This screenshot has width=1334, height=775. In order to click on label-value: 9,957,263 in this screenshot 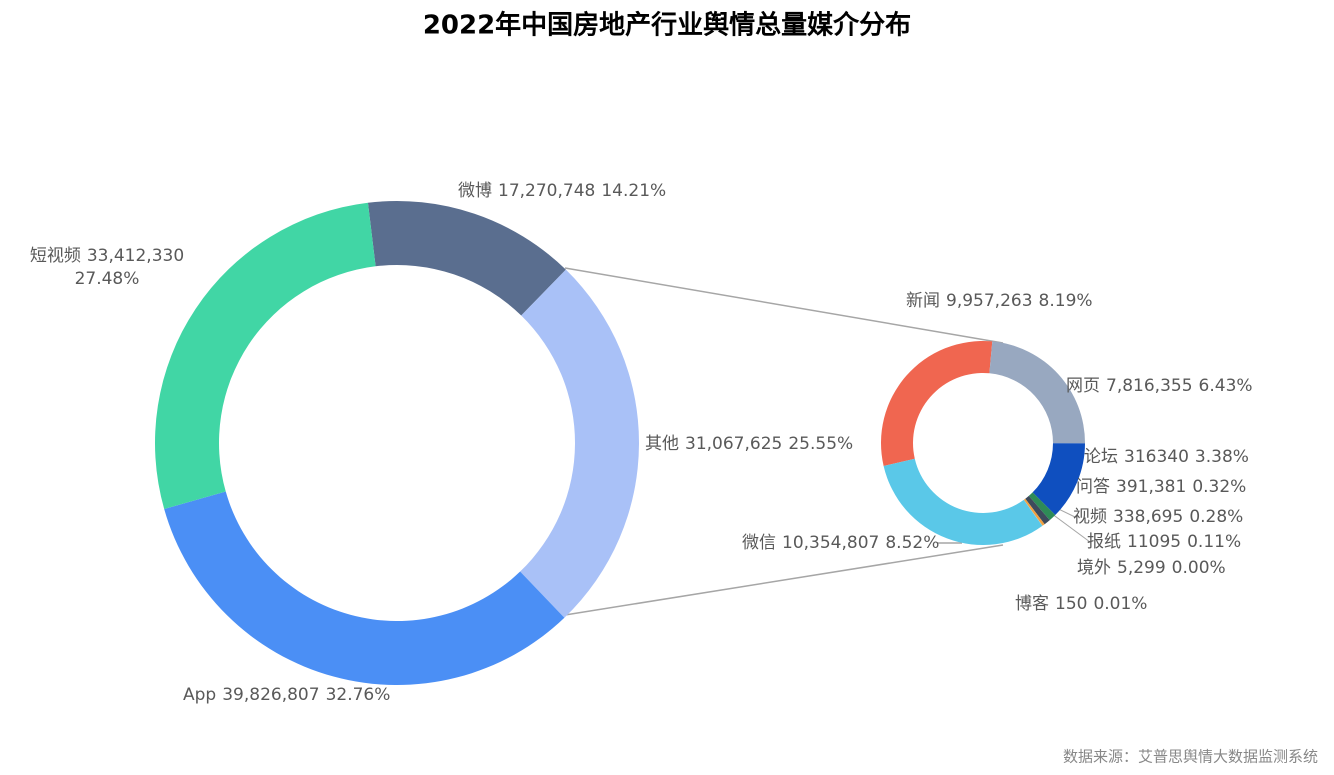, I will do `click(989, 301)`.